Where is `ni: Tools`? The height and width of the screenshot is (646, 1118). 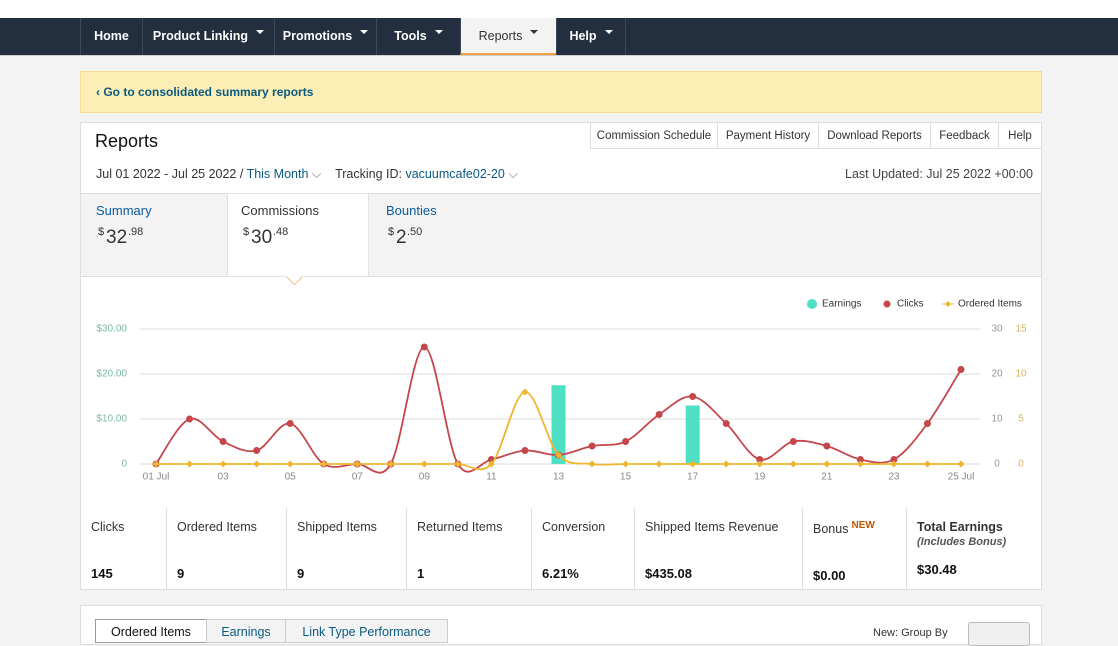
ni: Tools is located at coordinates (418, 36).